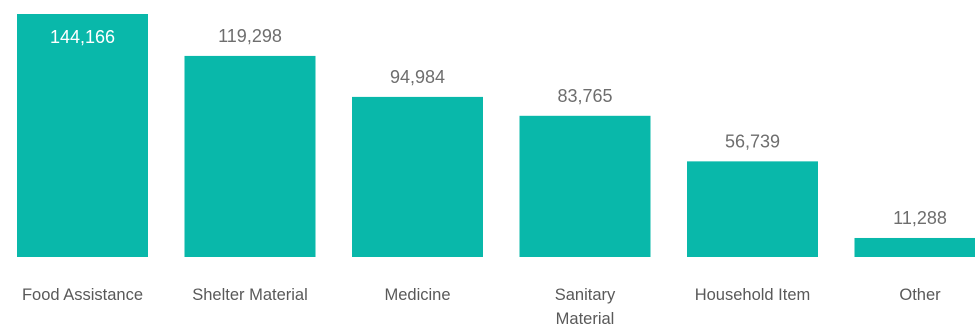 This screenshot has height=336, width=975. I want to click on category-label-food-assistance: Food Assistance, so click(82, 295).